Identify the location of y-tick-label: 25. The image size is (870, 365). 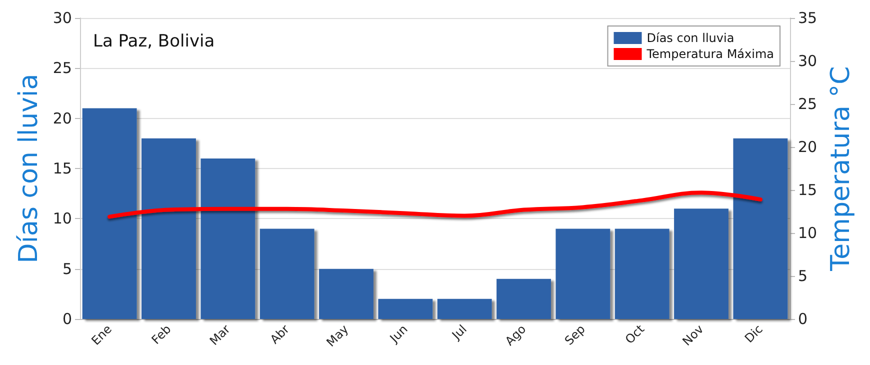
(62, 68).